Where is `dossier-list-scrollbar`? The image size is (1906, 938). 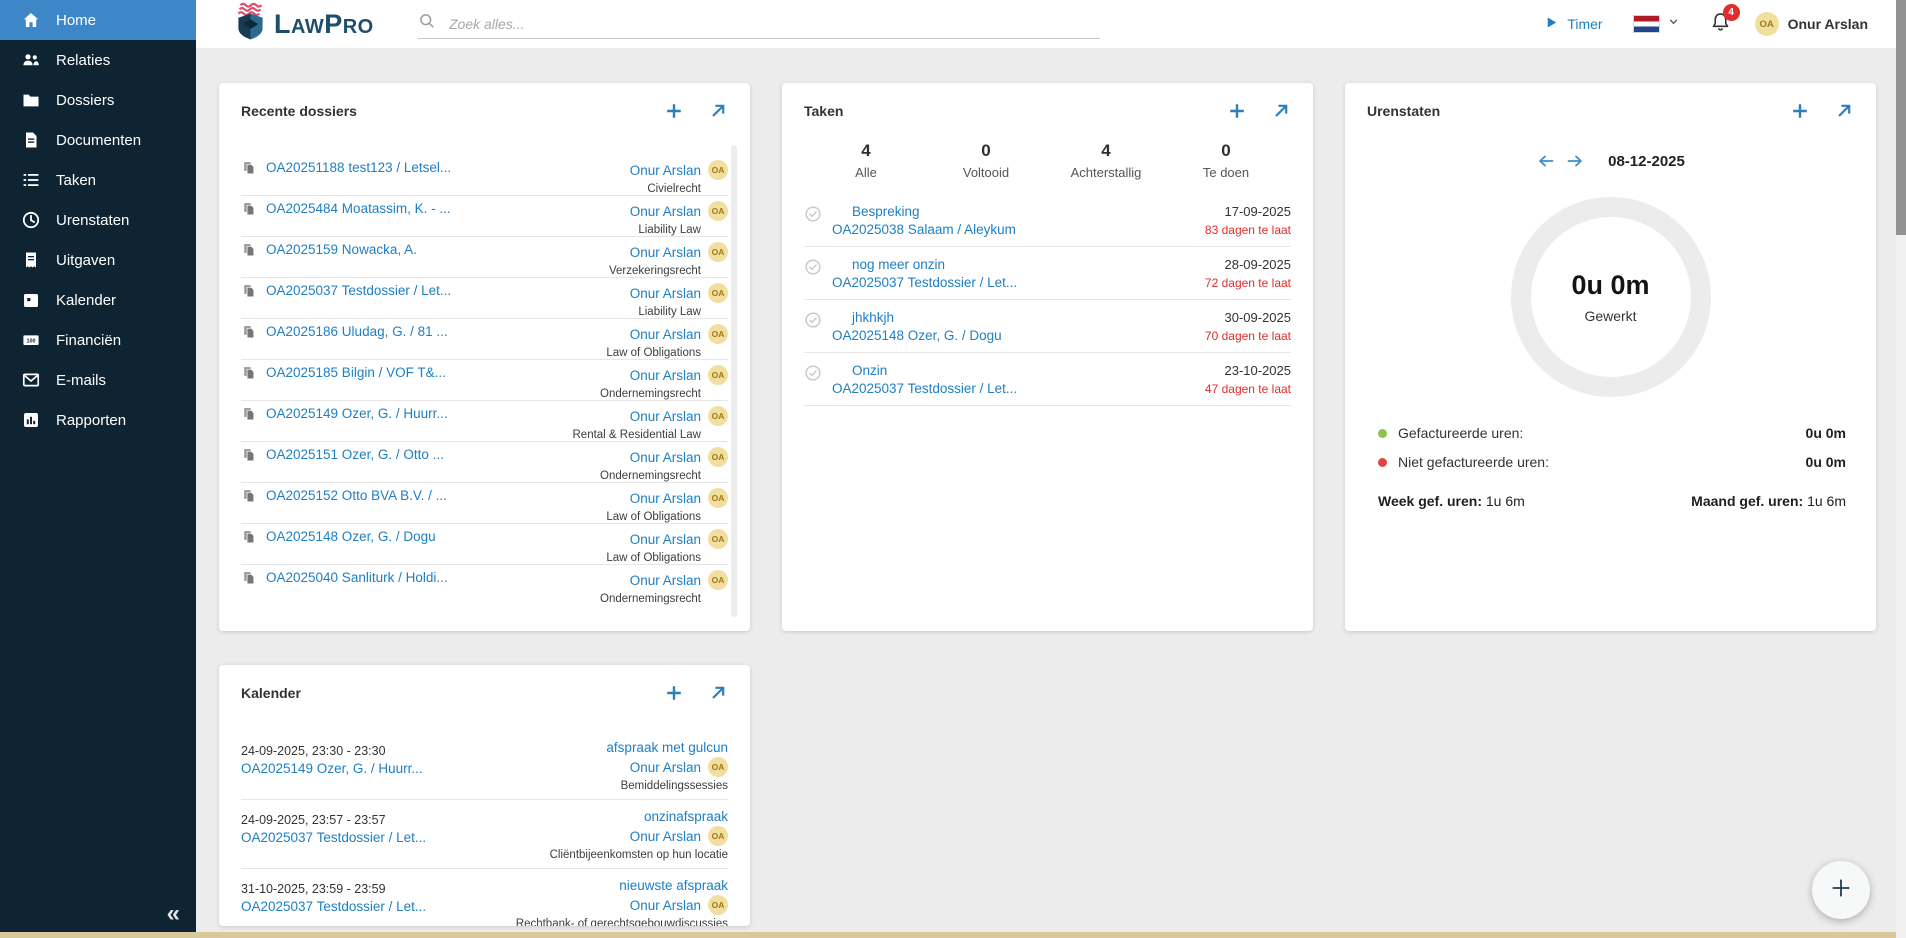 dossier-list-scrollbar is located at coordinates (734, 381).